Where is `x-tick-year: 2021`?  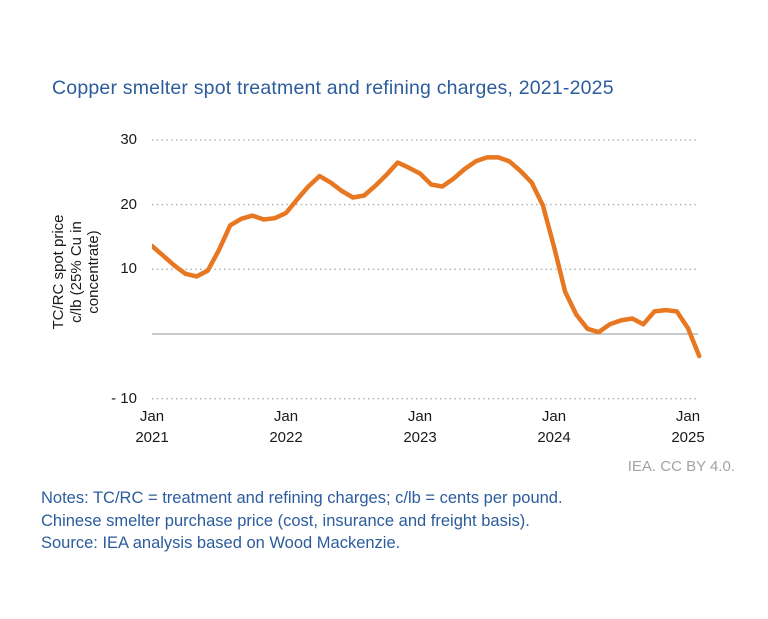
x-tick-year: 2021 is located at coordinates (152, 437).